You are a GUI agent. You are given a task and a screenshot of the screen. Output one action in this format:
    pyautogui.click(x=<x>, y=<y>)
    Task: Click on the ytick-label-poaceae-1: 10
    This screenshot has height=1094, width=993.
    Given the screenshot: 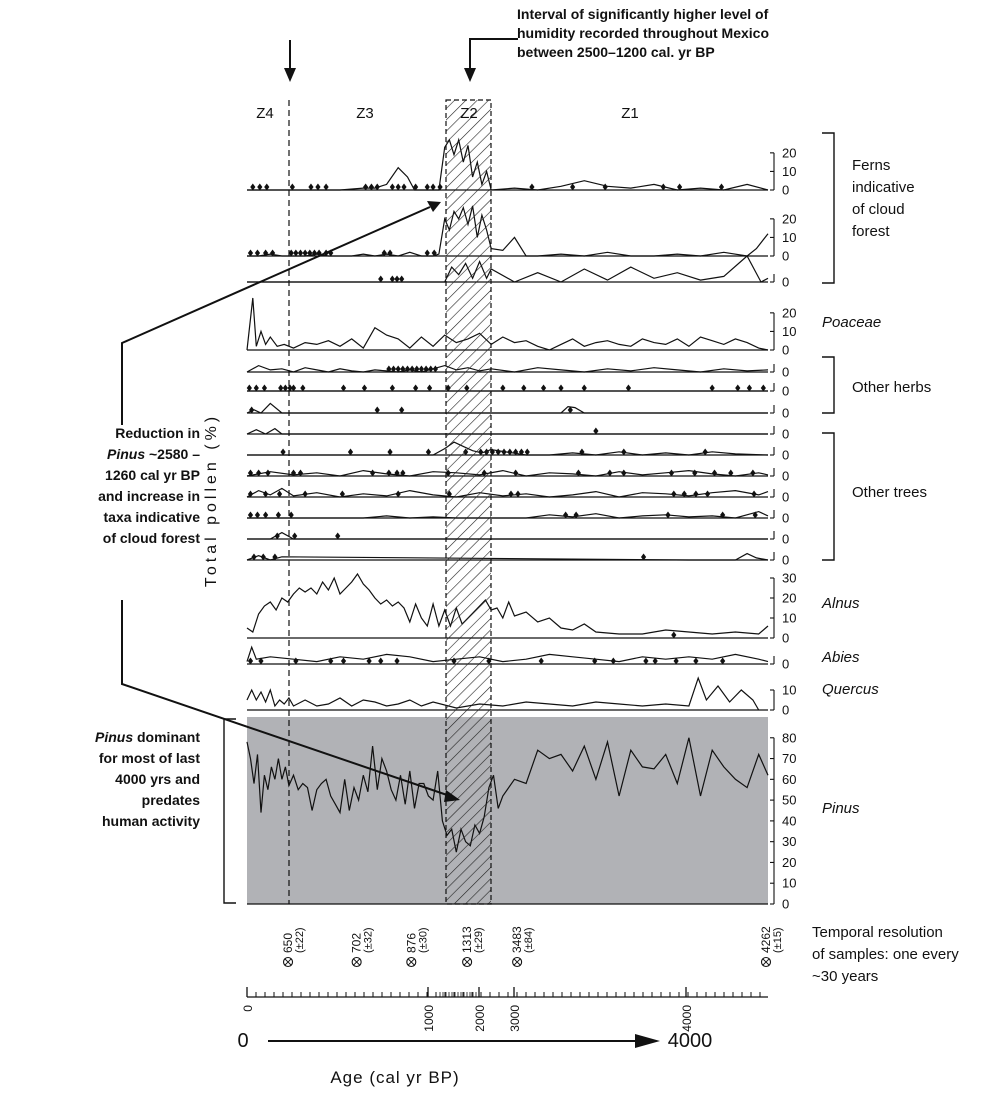 What is the action you would take?
    pyautogui.click(x=789, y=331)
    